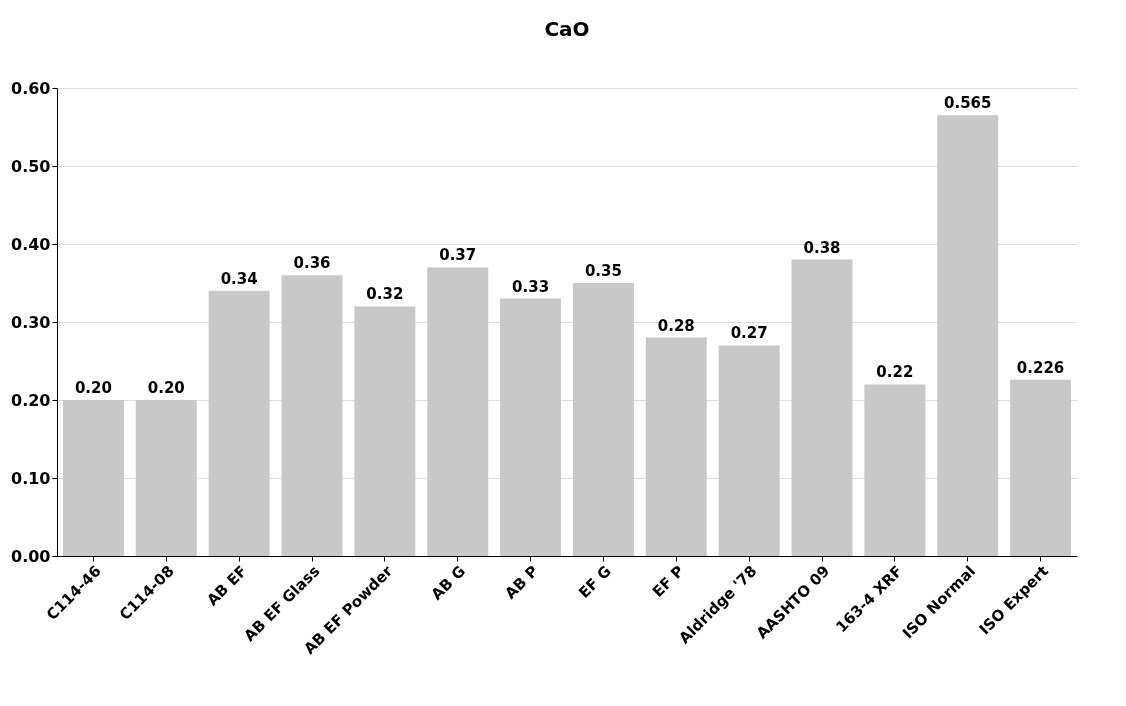 The width and height of the screenshot is (1126, 706). Describe the element at coordinates (668, 581) in the screenshot. I see `x-tick-label: EF P` at that location.